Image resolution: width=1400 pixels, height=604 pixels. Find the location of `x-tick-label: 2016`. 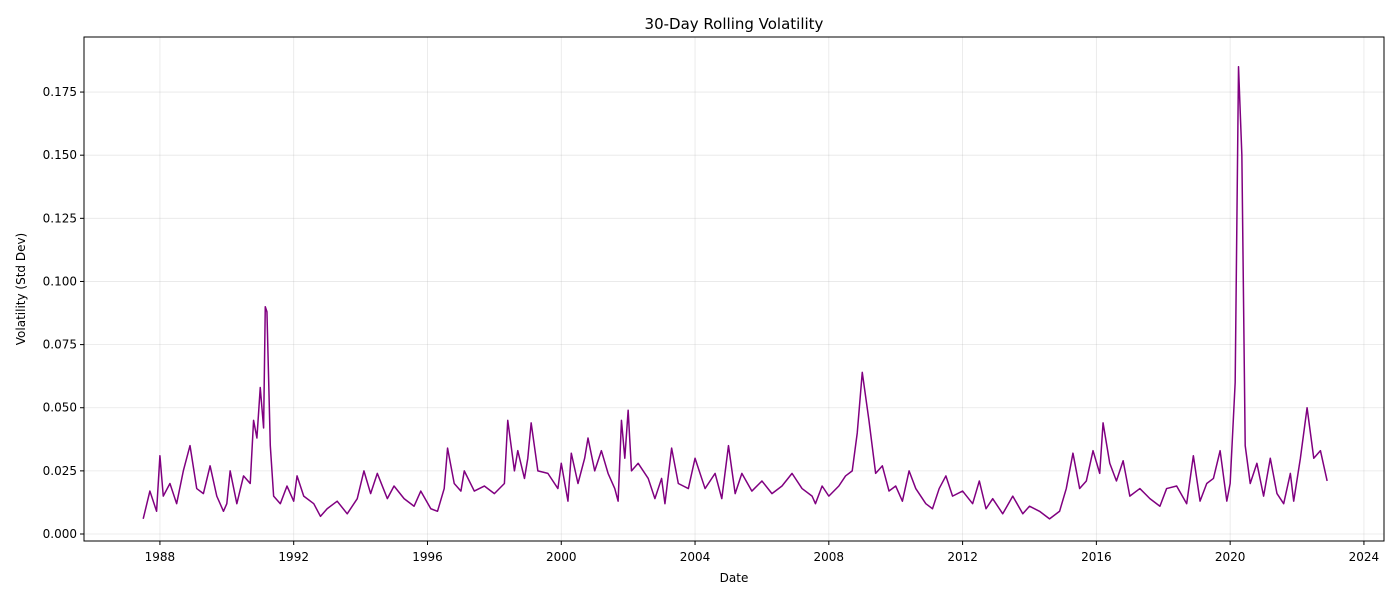

x-tick-label: 2016 is located at coordinates (1096, 557).